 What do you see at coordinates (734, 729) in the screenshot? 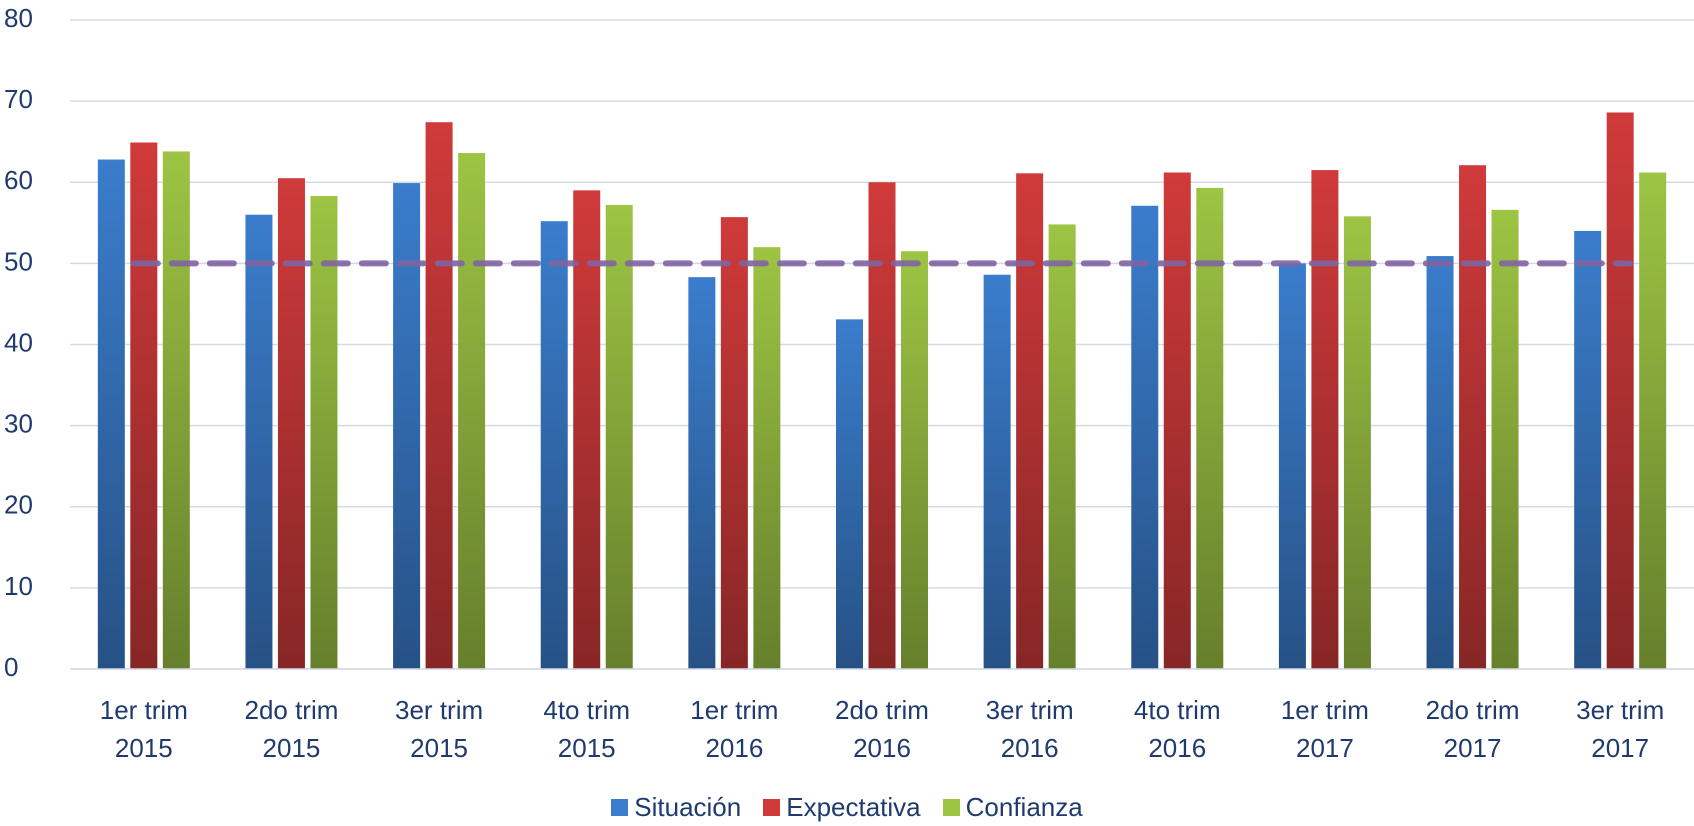
I see `x-tick-label: 1er trim 2016` at bounding box center [734, 729].